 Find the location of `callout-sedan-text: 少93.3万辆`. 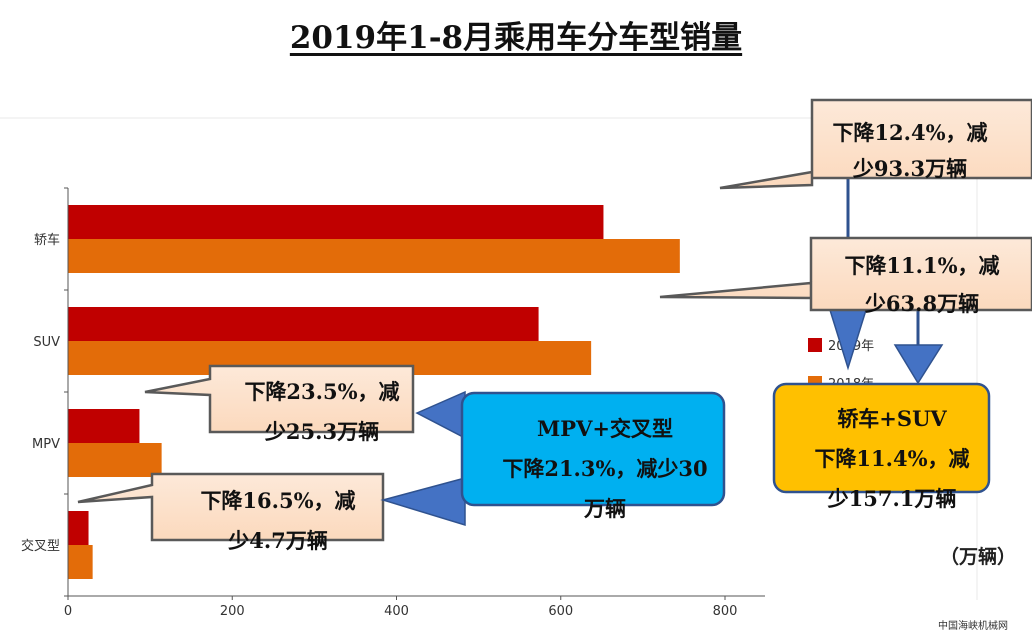

callout-sedan-text: 少93.3万辆 is located at coordinates (909, 168).